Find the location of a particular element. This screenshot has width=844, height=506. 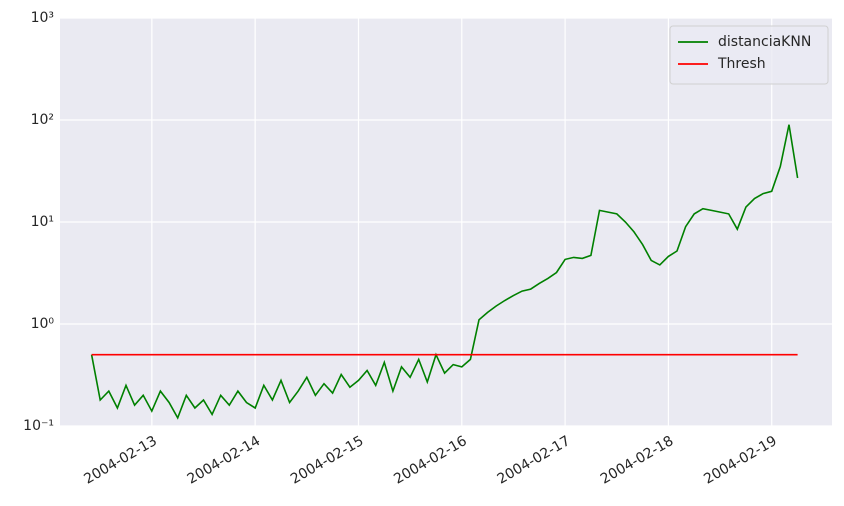

legend-label: Thresh is located at coordinates (741, 64).